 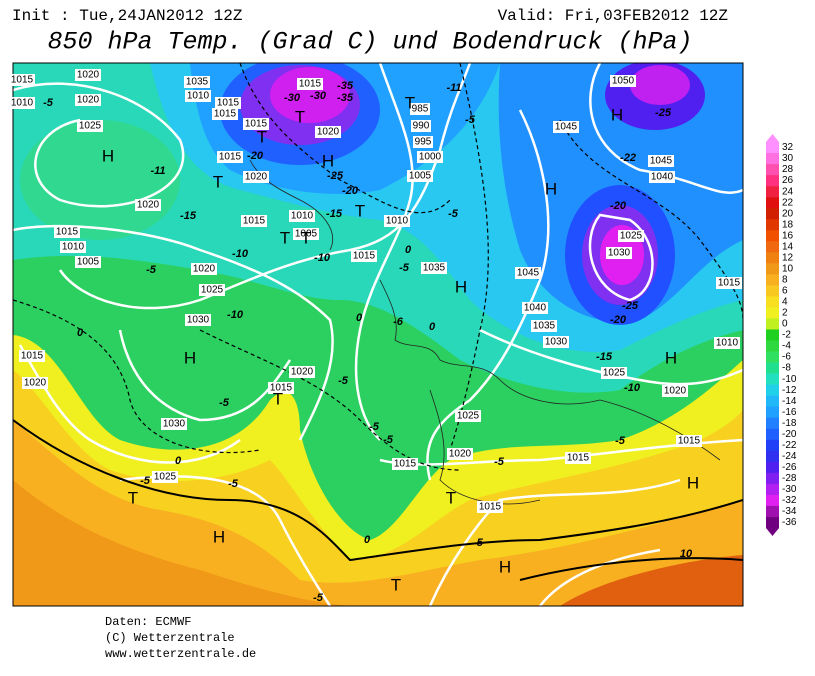 What do you see at coordinates (788, 169) in the screenshot?
I see `colorbar-label: 28` at bounding box center [788, 169].